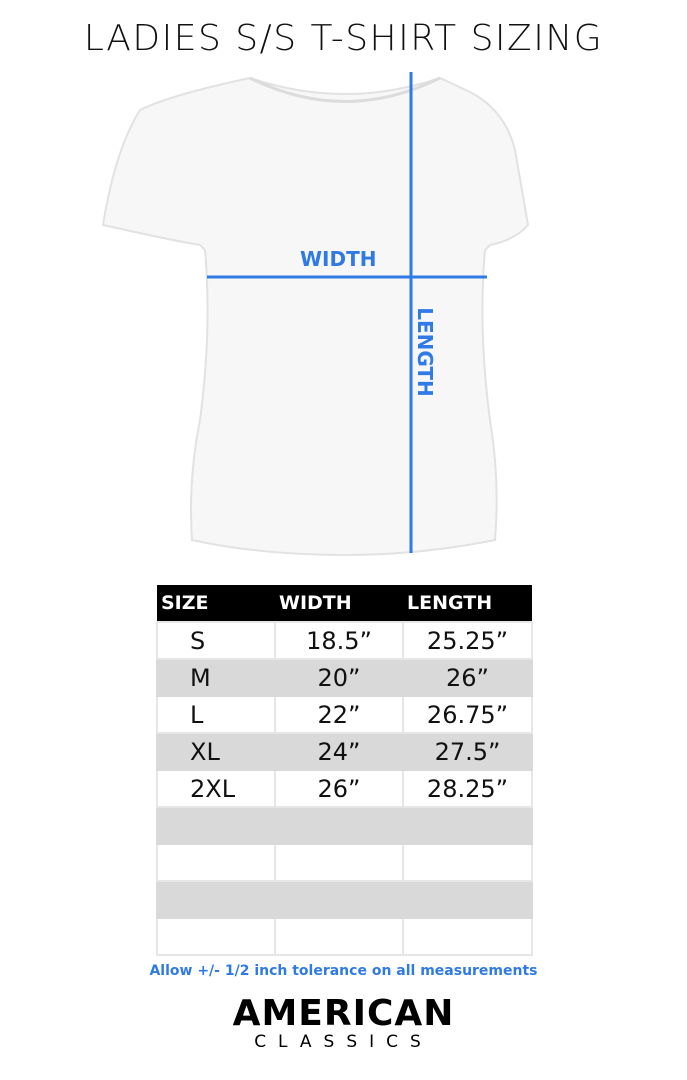 The height and width of the screenshot is (1080, 687). What do you see at coordinates (343, 1013) in the screenshot?
I see `brand-logo-line1: AMERICAN` at bounding box center [343, 1013].